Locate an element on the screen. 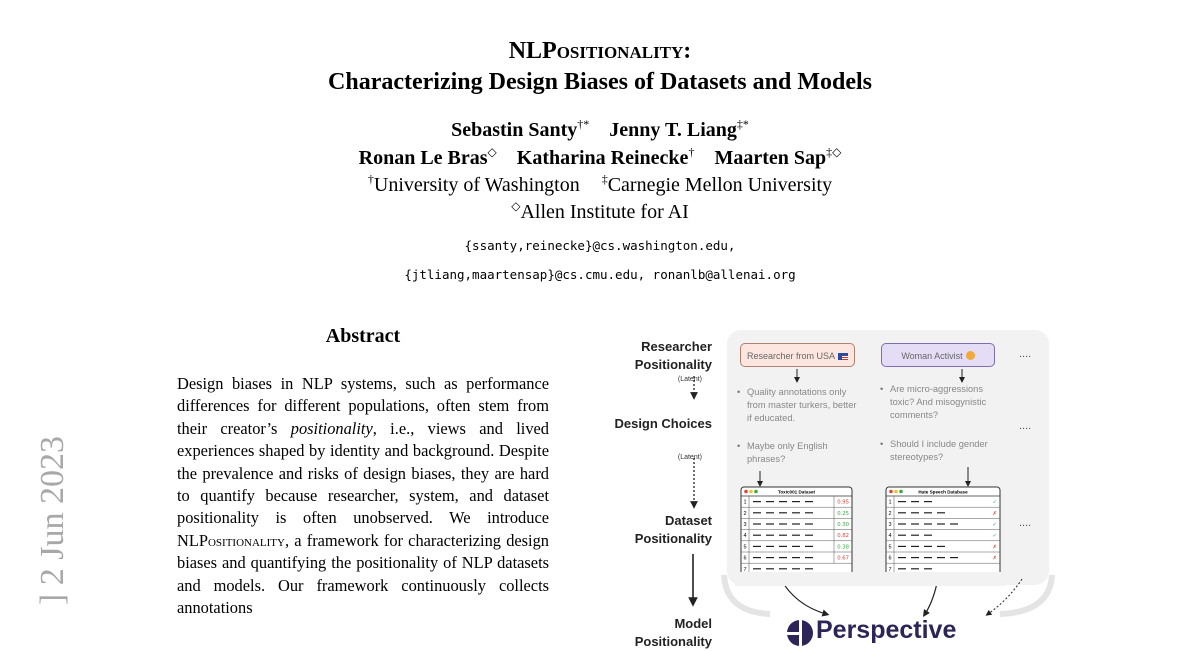 Image resolution: width=1200 pixels, height=651 pixels. abstract-part: NLPositionality is located at coordinates (231, 540).